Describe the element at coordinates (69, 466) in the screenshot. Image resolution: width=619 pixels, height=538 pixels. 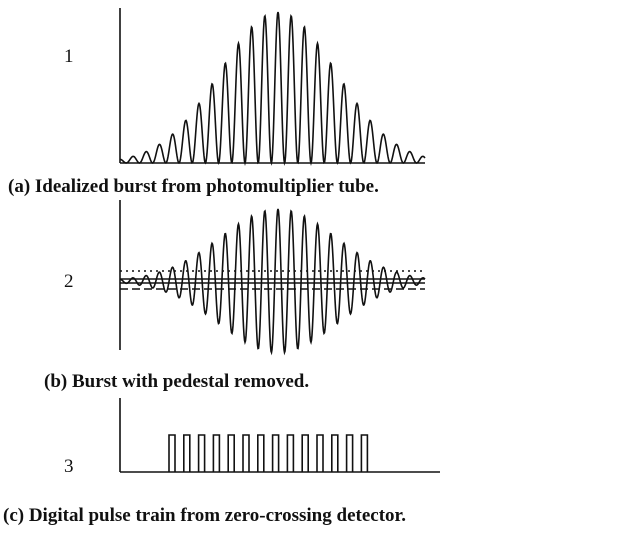
I see `panel-label: 3` at that location.